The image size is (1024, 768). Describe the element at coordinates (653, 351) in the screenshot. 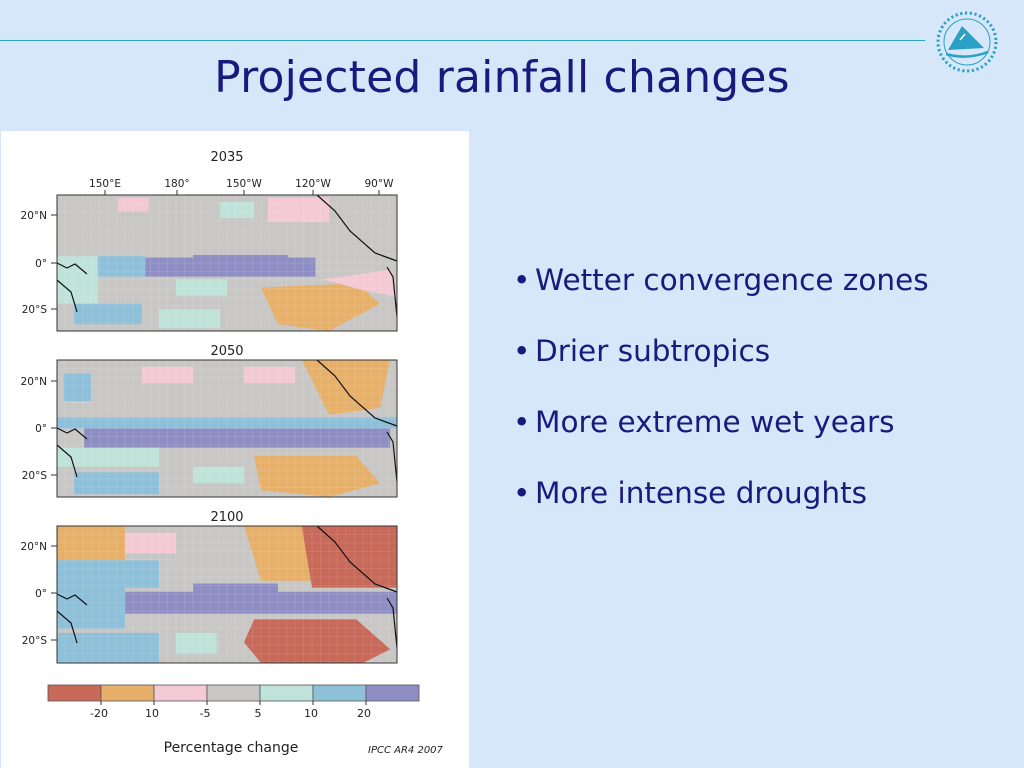

I see `bullet-text: Drier subtropics` at that location.